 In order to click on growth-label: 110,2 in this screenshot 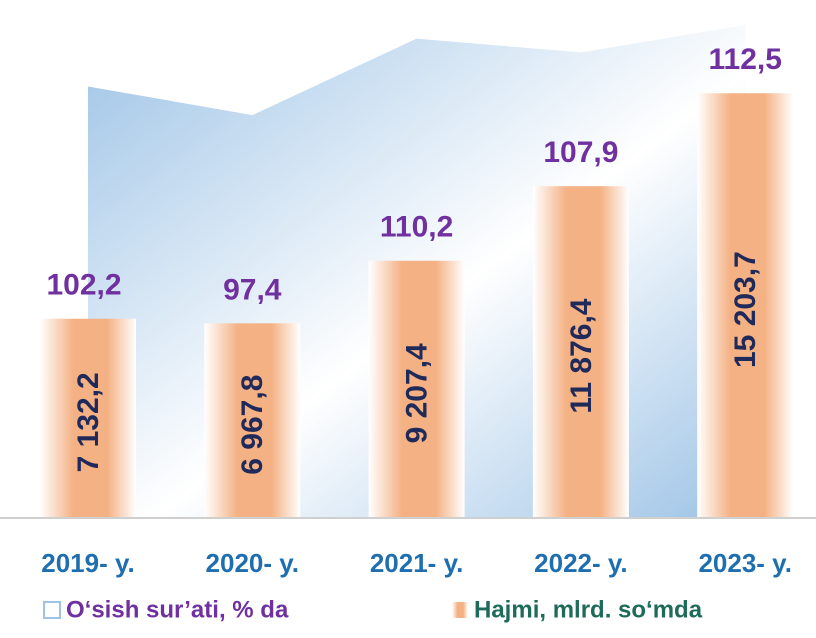, I will do `click(416, 227)`.